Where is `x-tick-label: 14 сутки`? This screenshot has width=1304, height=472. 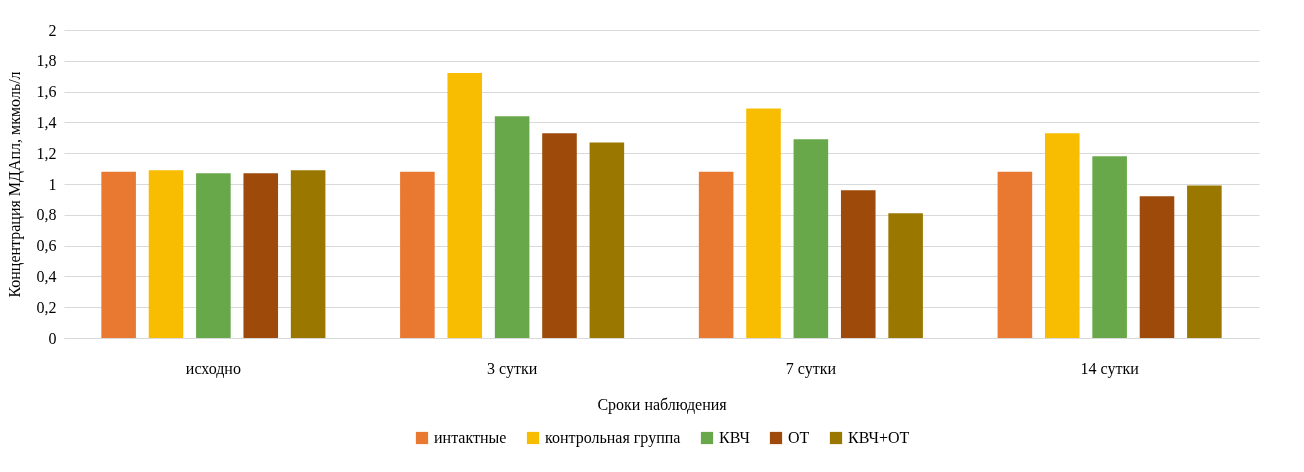
x-tick-label: 14 сутки is located at coordinates (1110, 368).